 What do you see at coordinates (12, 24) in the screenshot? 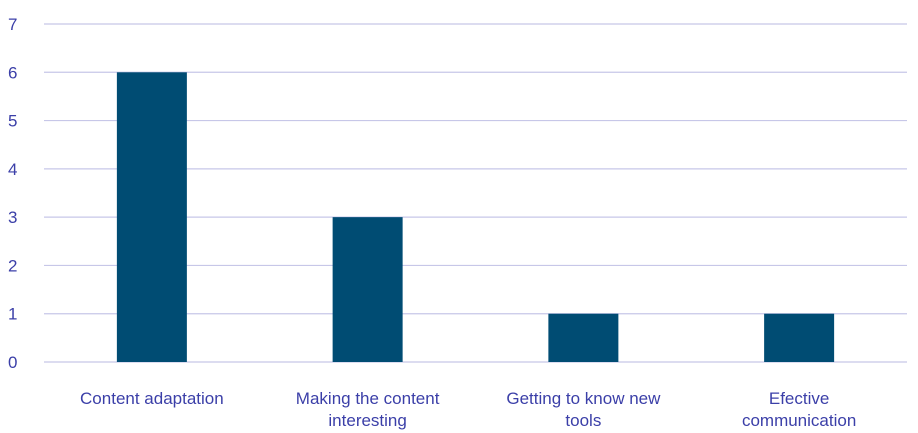
I see `y-tick-label: 7` at bounding box center [12, 24].